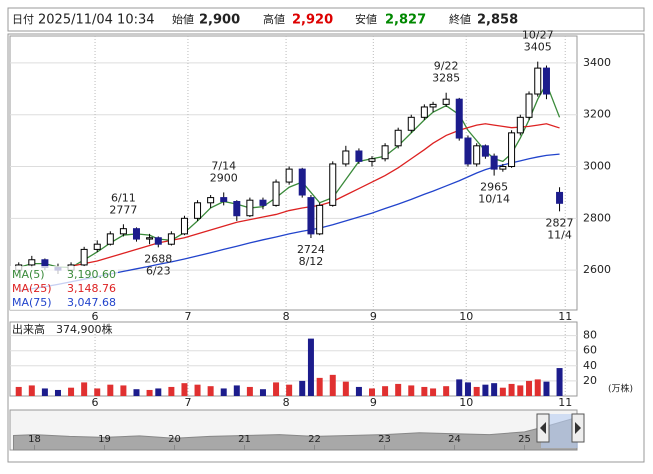 The image size is (653, 474). I want to click on low-value: 2,827, so click(405, 20).